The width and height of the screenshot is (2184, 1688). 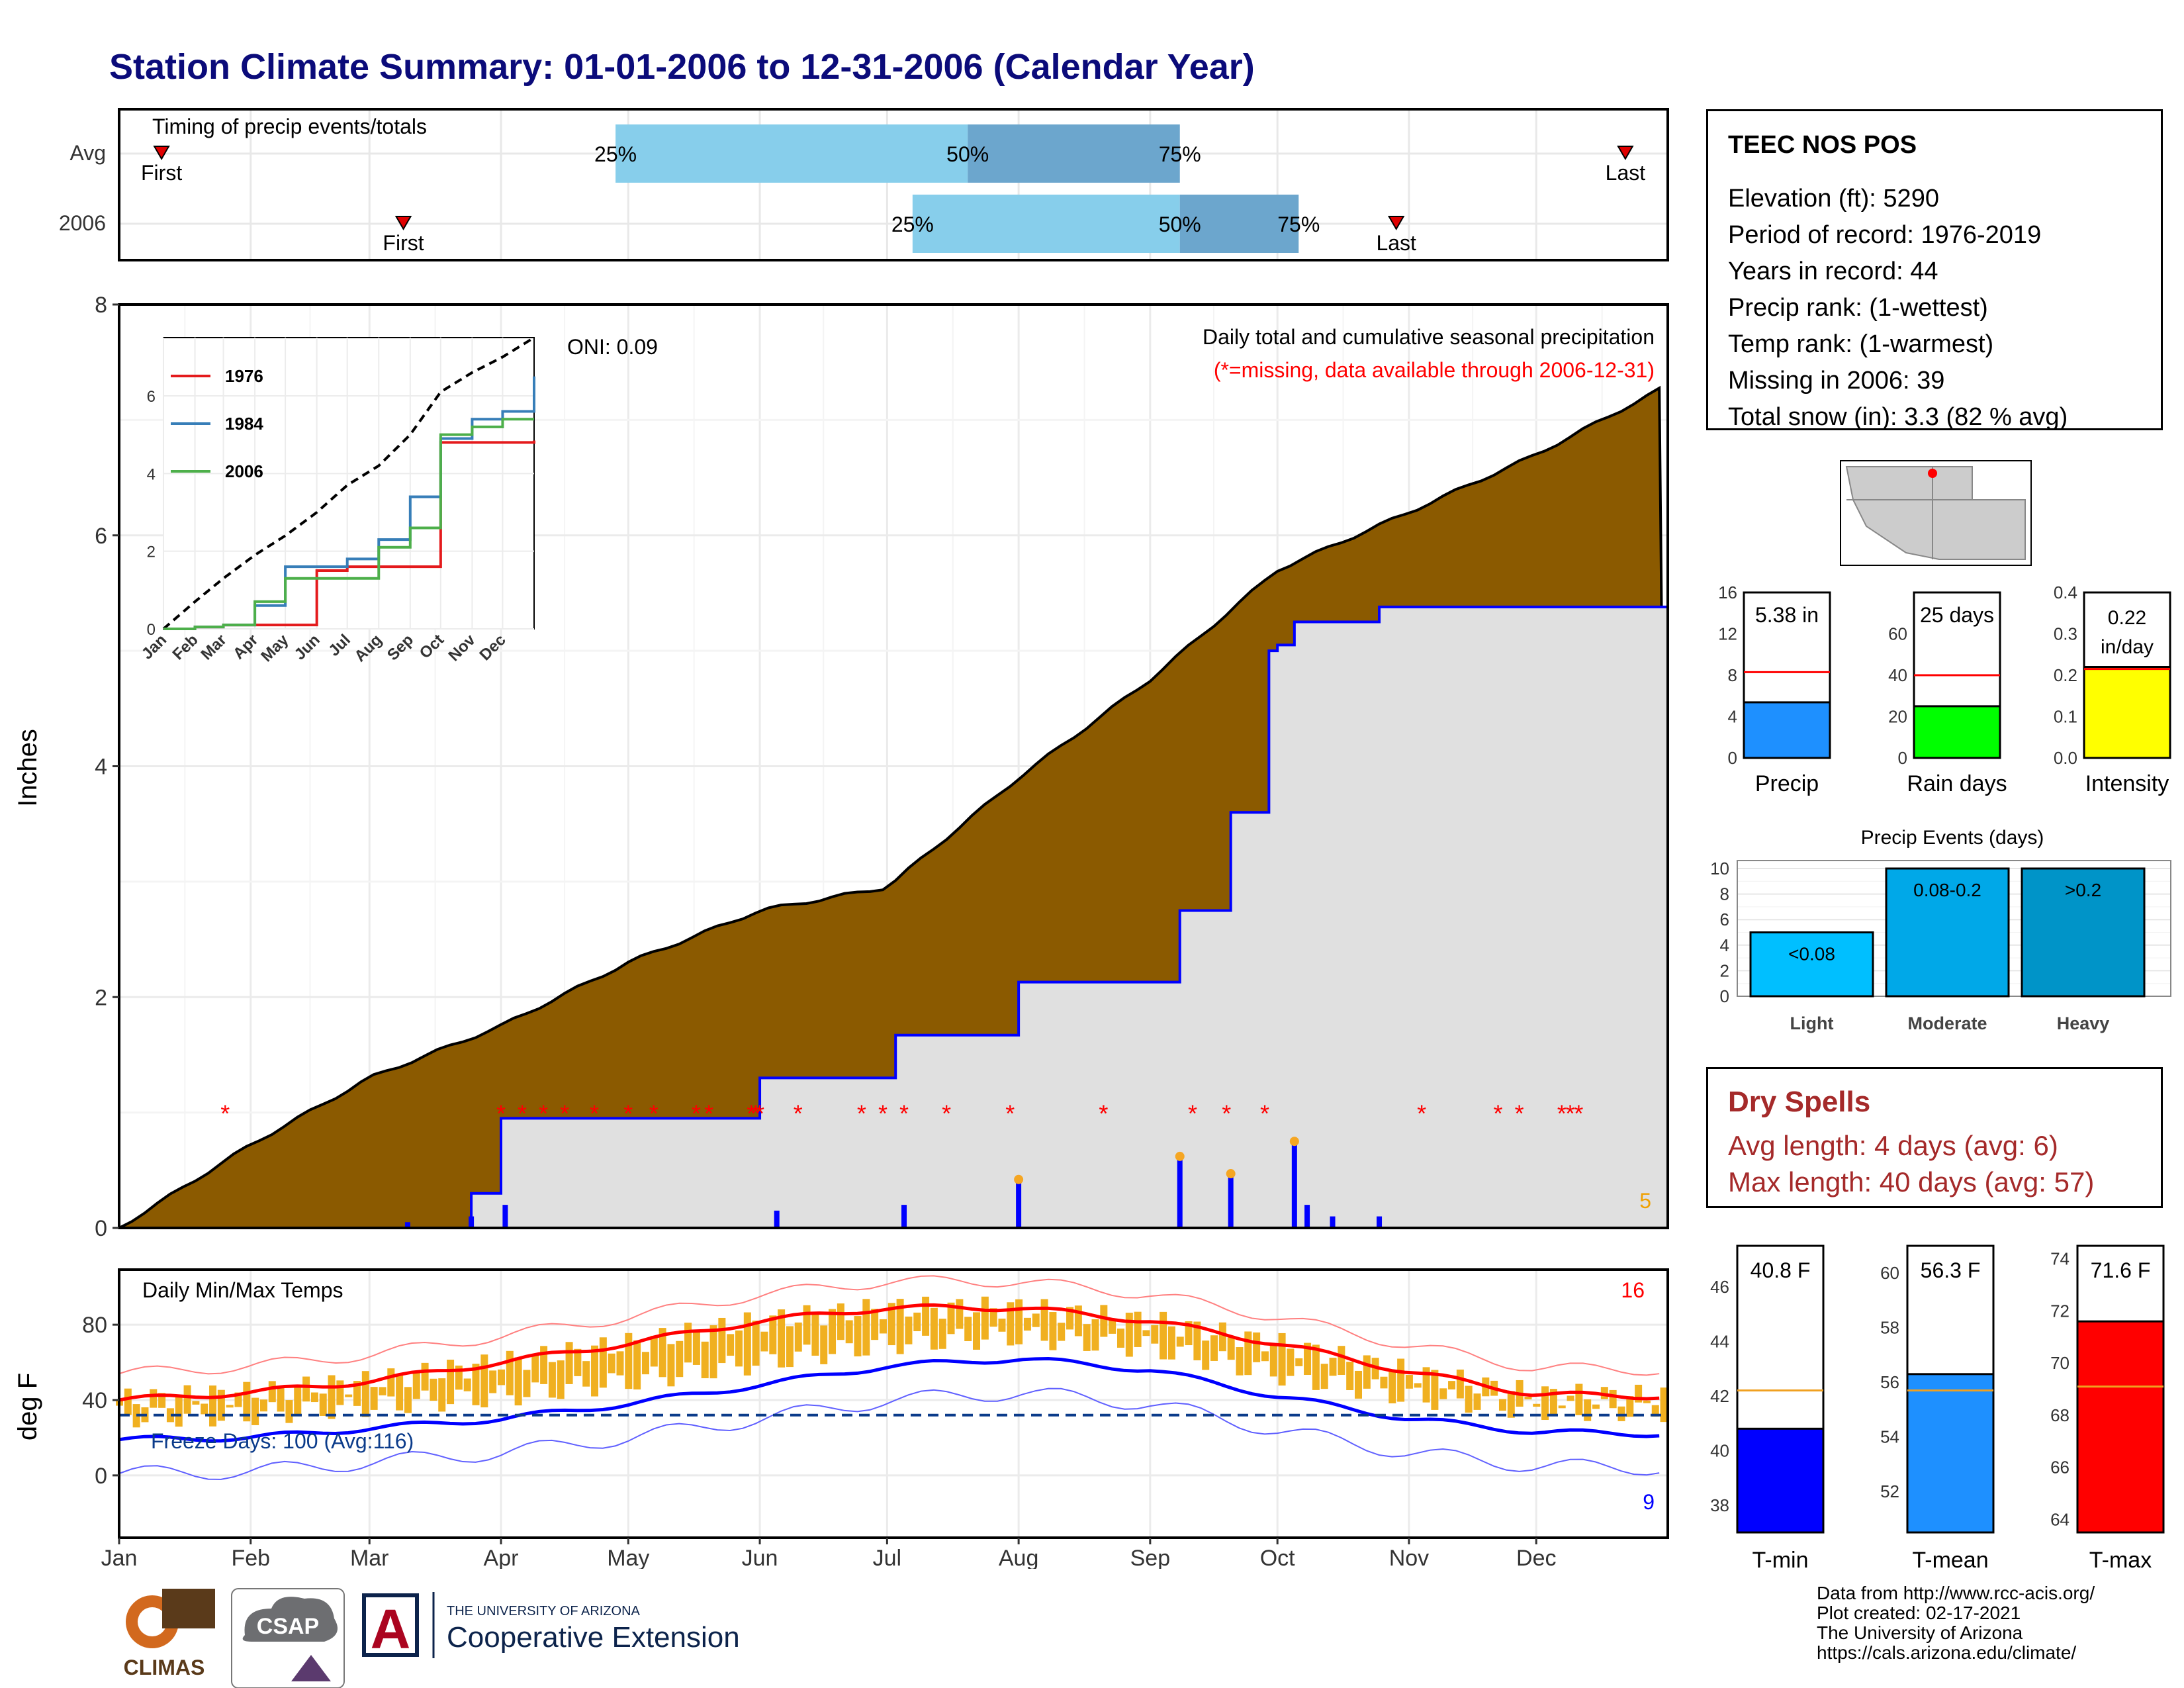 I want to click on month-label: Oct, so click(x=1277, y=1557).